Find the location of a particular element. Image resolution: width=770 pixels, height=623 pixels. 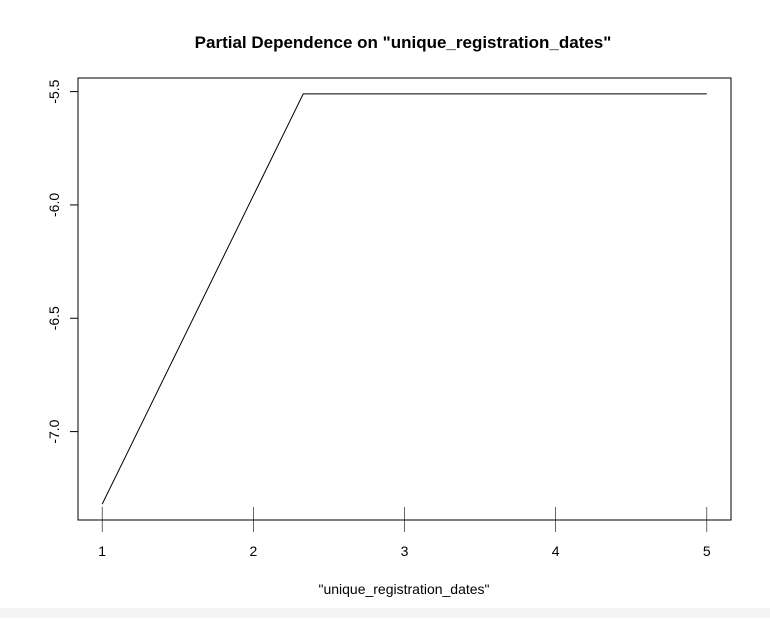

x-tick-label-1: 2 is located at coordinates (253, 551).